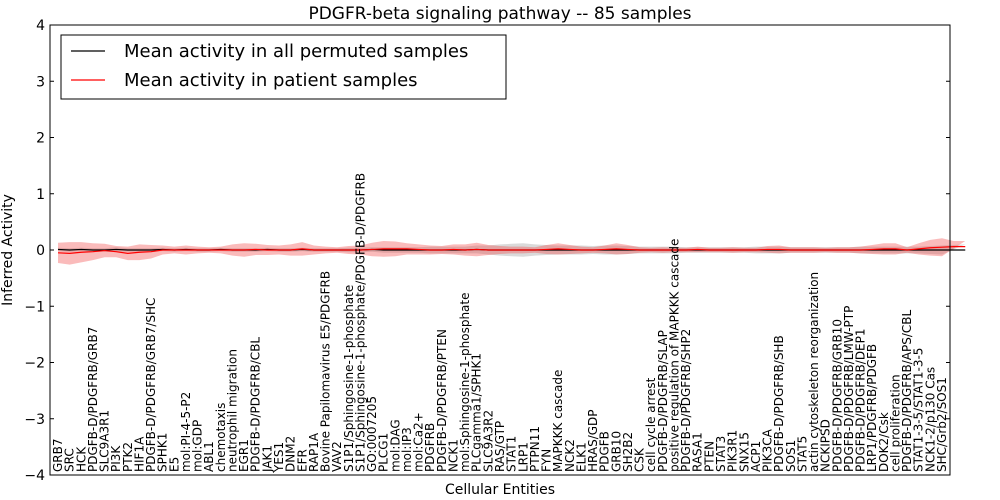 This screenshot has width=1000, height=500. What do you see at coordinates (535, 449) in the screenshot?
I see `category-label: PTPN11` at bounding box center [535, 449].